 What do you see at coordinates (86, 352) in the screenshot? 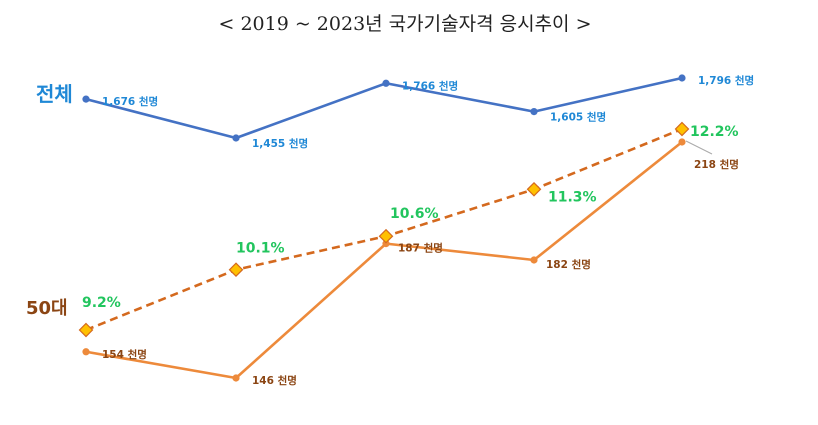
I see `series-50s-point-2019` at bounding box center [86, 352].